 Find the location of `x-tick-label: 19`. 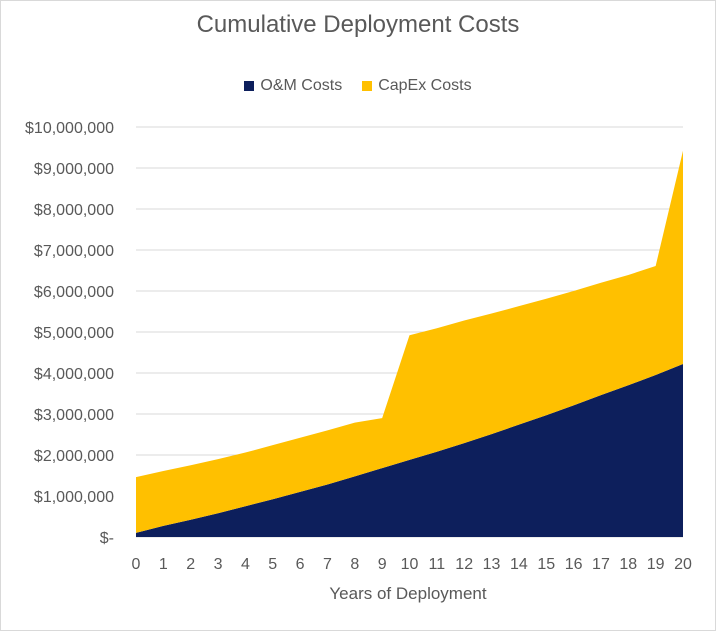

x-tick-label: 19 is located at coordinates (656, 564).